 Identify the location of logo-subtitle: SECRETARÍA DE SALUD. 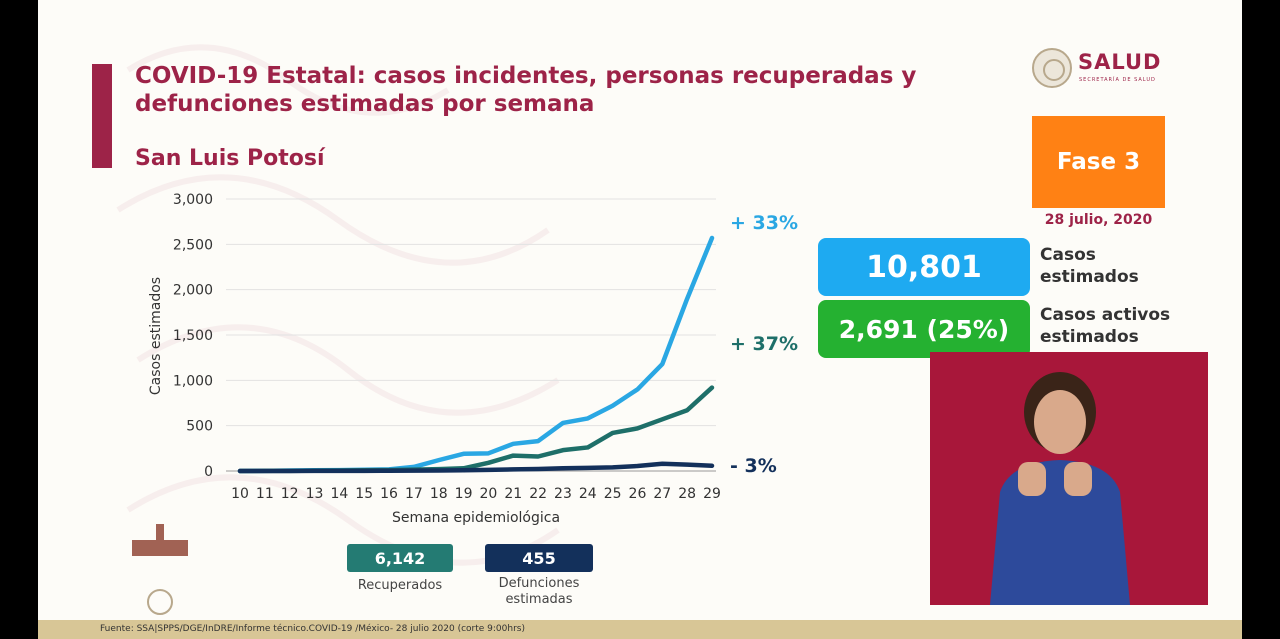
(1117, 80).